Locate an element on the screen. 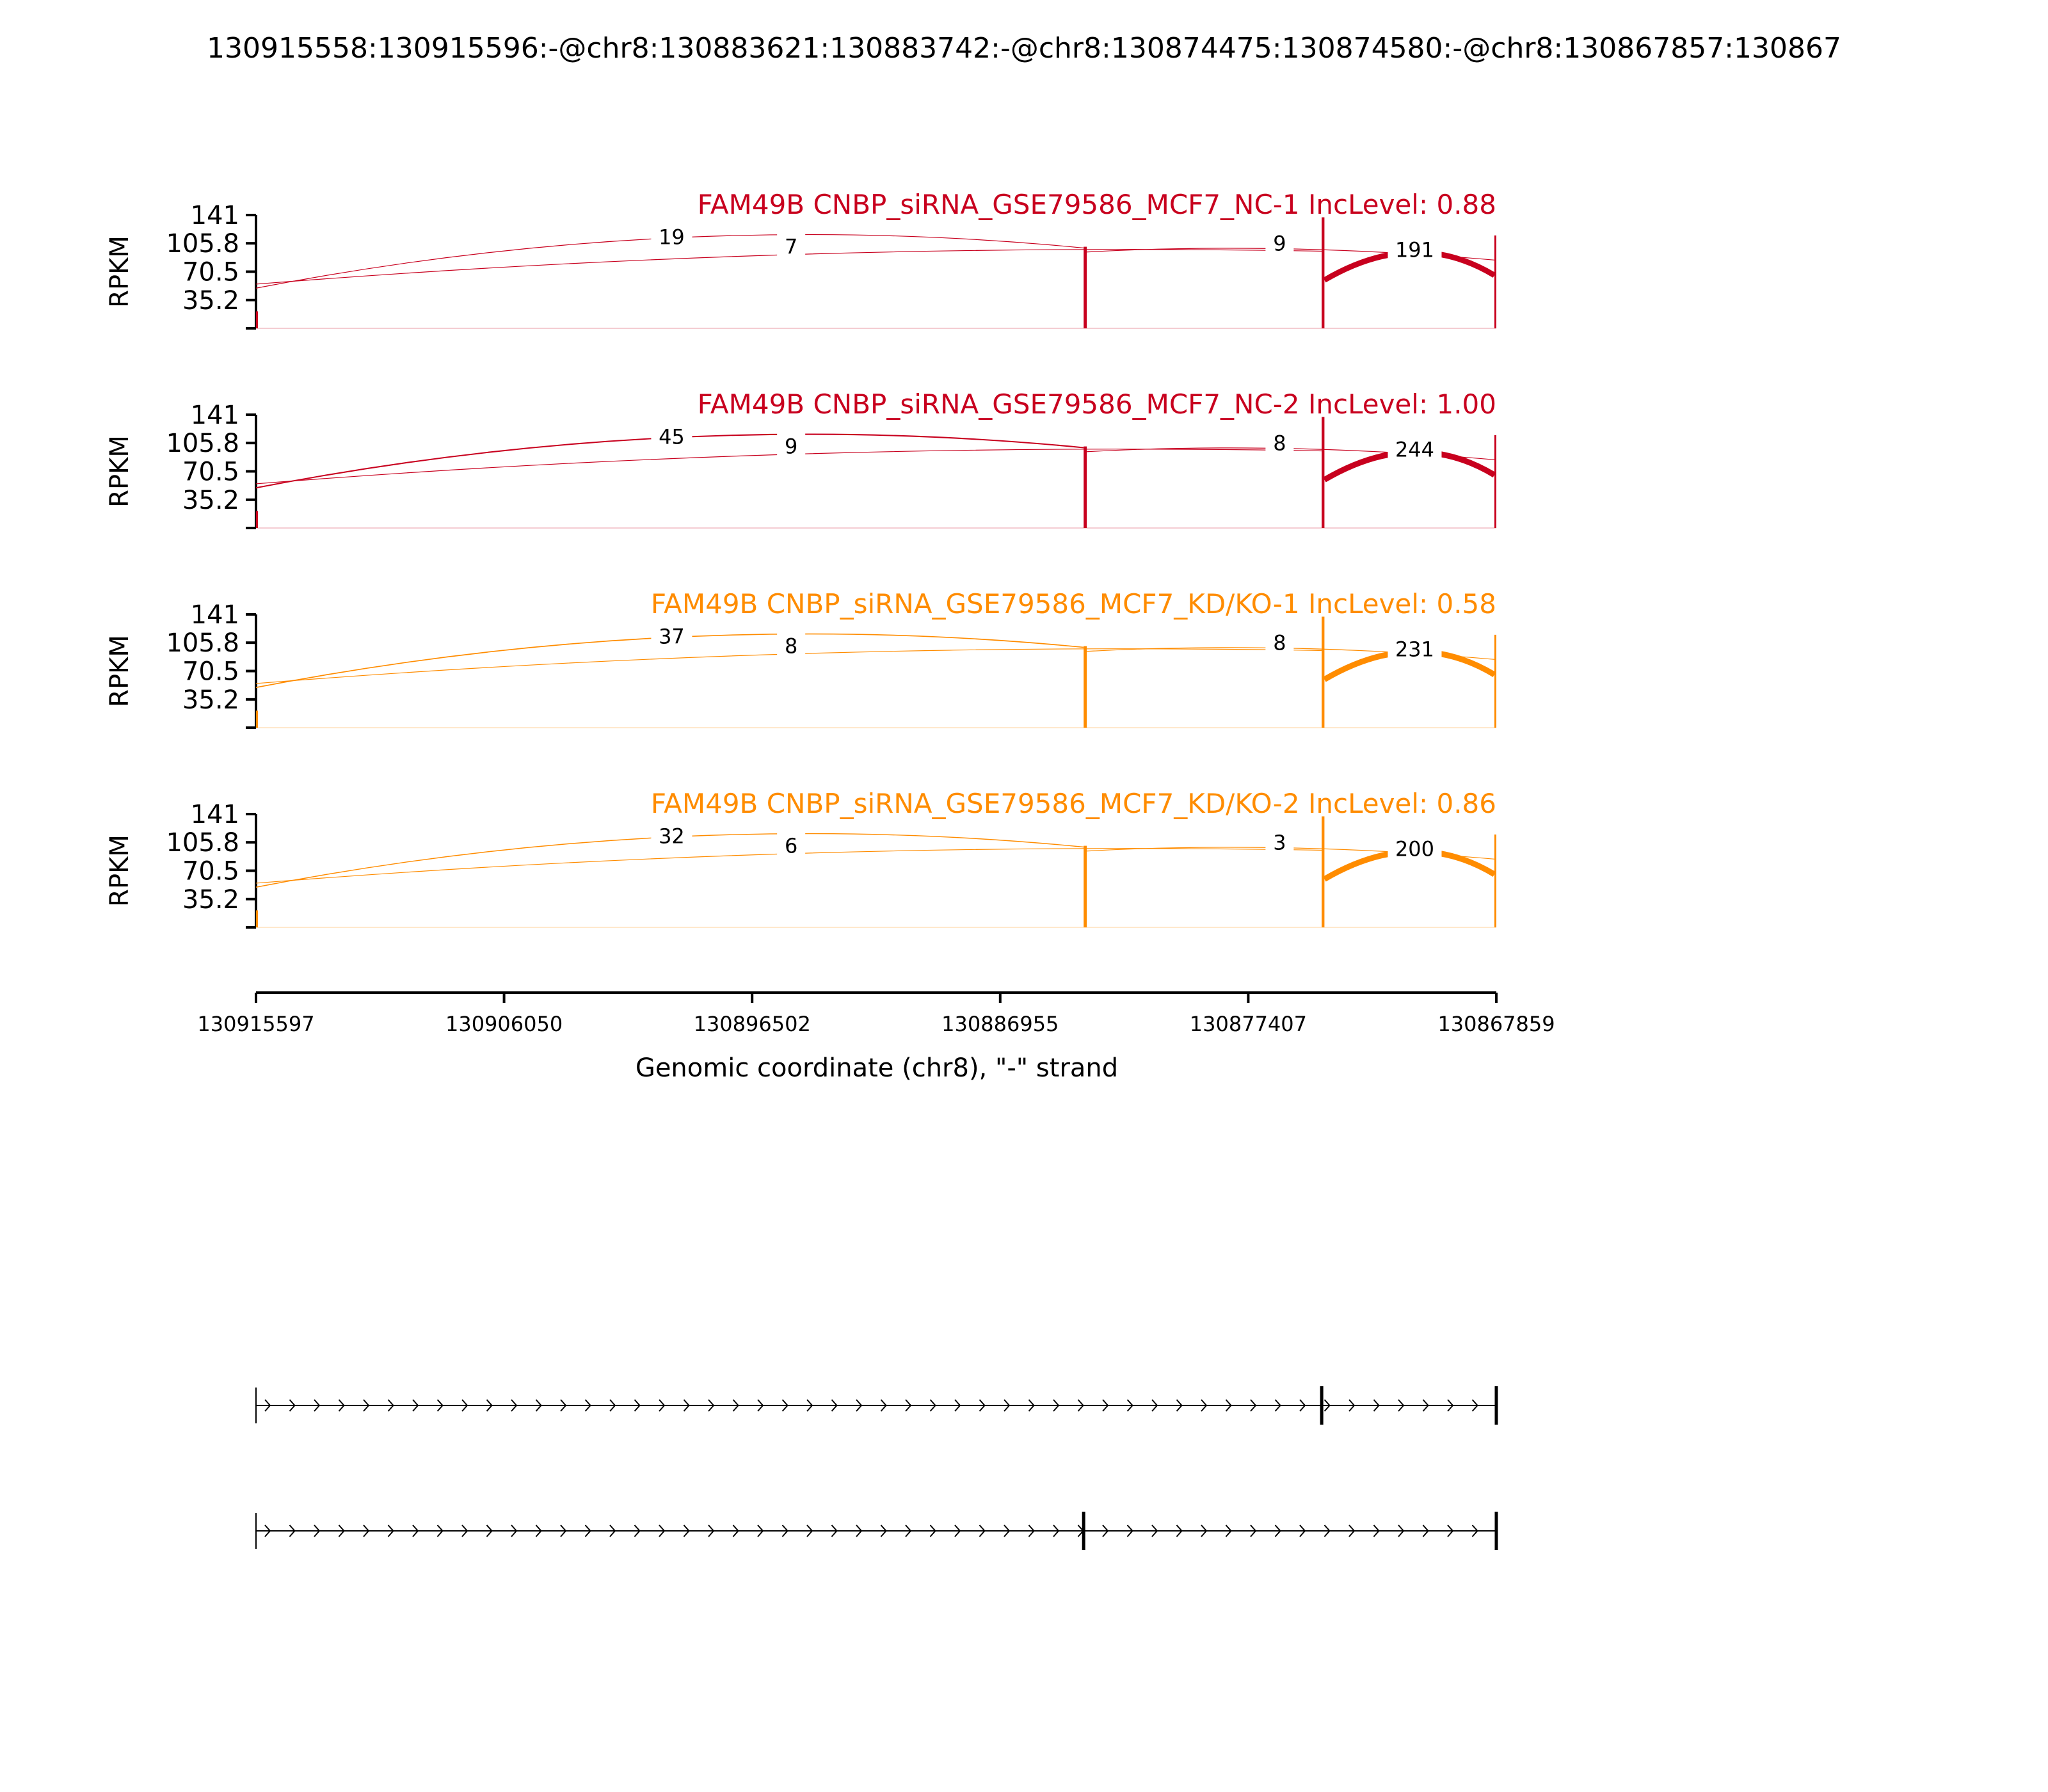 The image size is (2048, 1792). junction-count-label: 6 is located at coordinates (791, 845).